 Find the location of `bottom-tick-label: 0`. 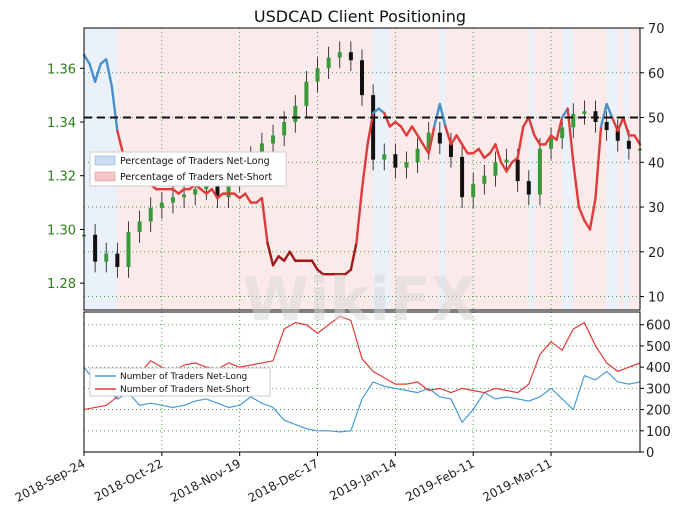

bottom-tick-label: 0 is located at coordinates (650, 453).